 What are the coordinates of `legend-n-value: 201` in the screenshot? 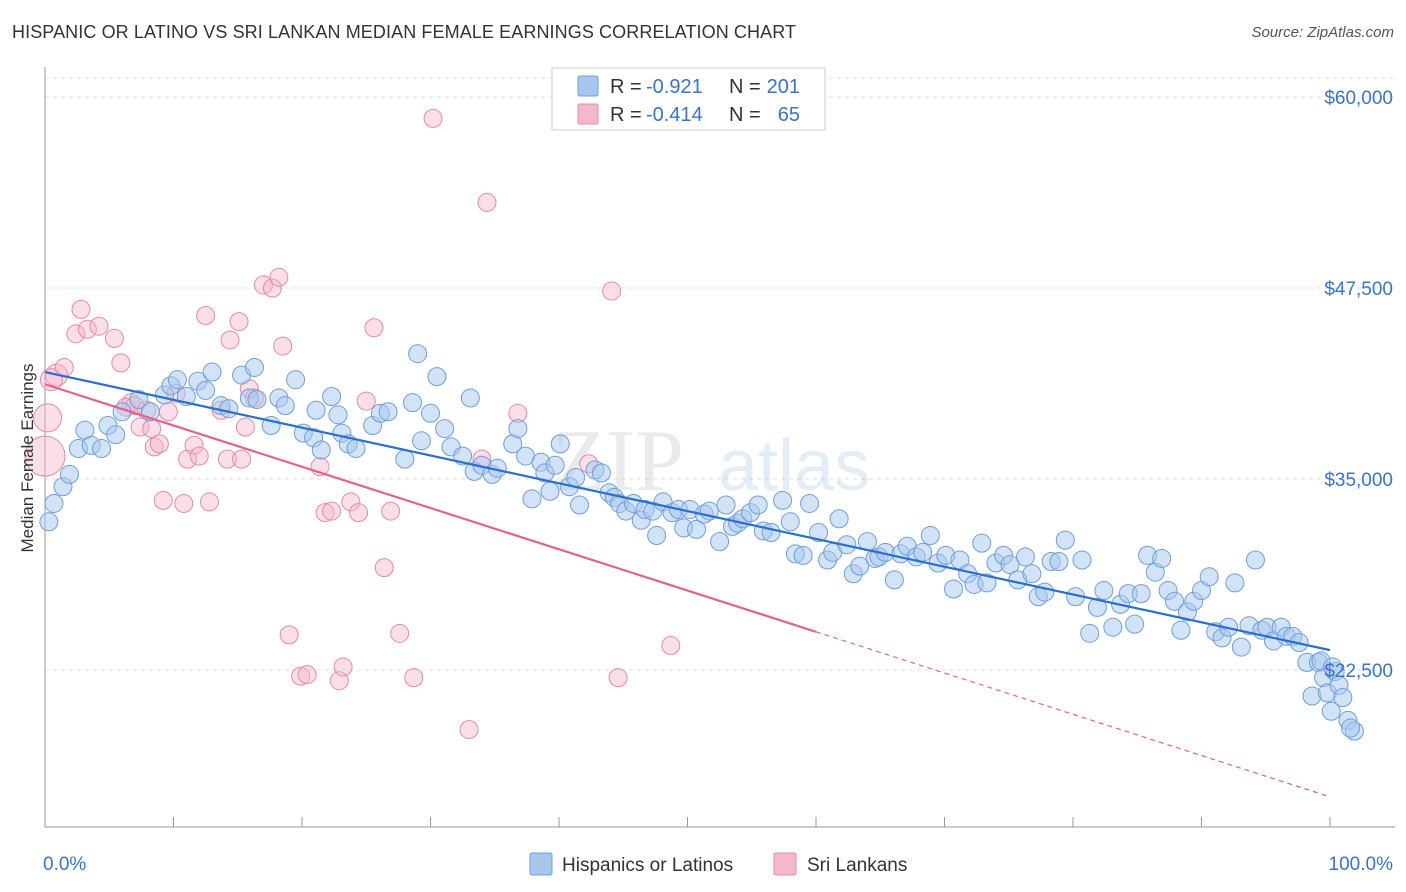 It's located at (783, 87).